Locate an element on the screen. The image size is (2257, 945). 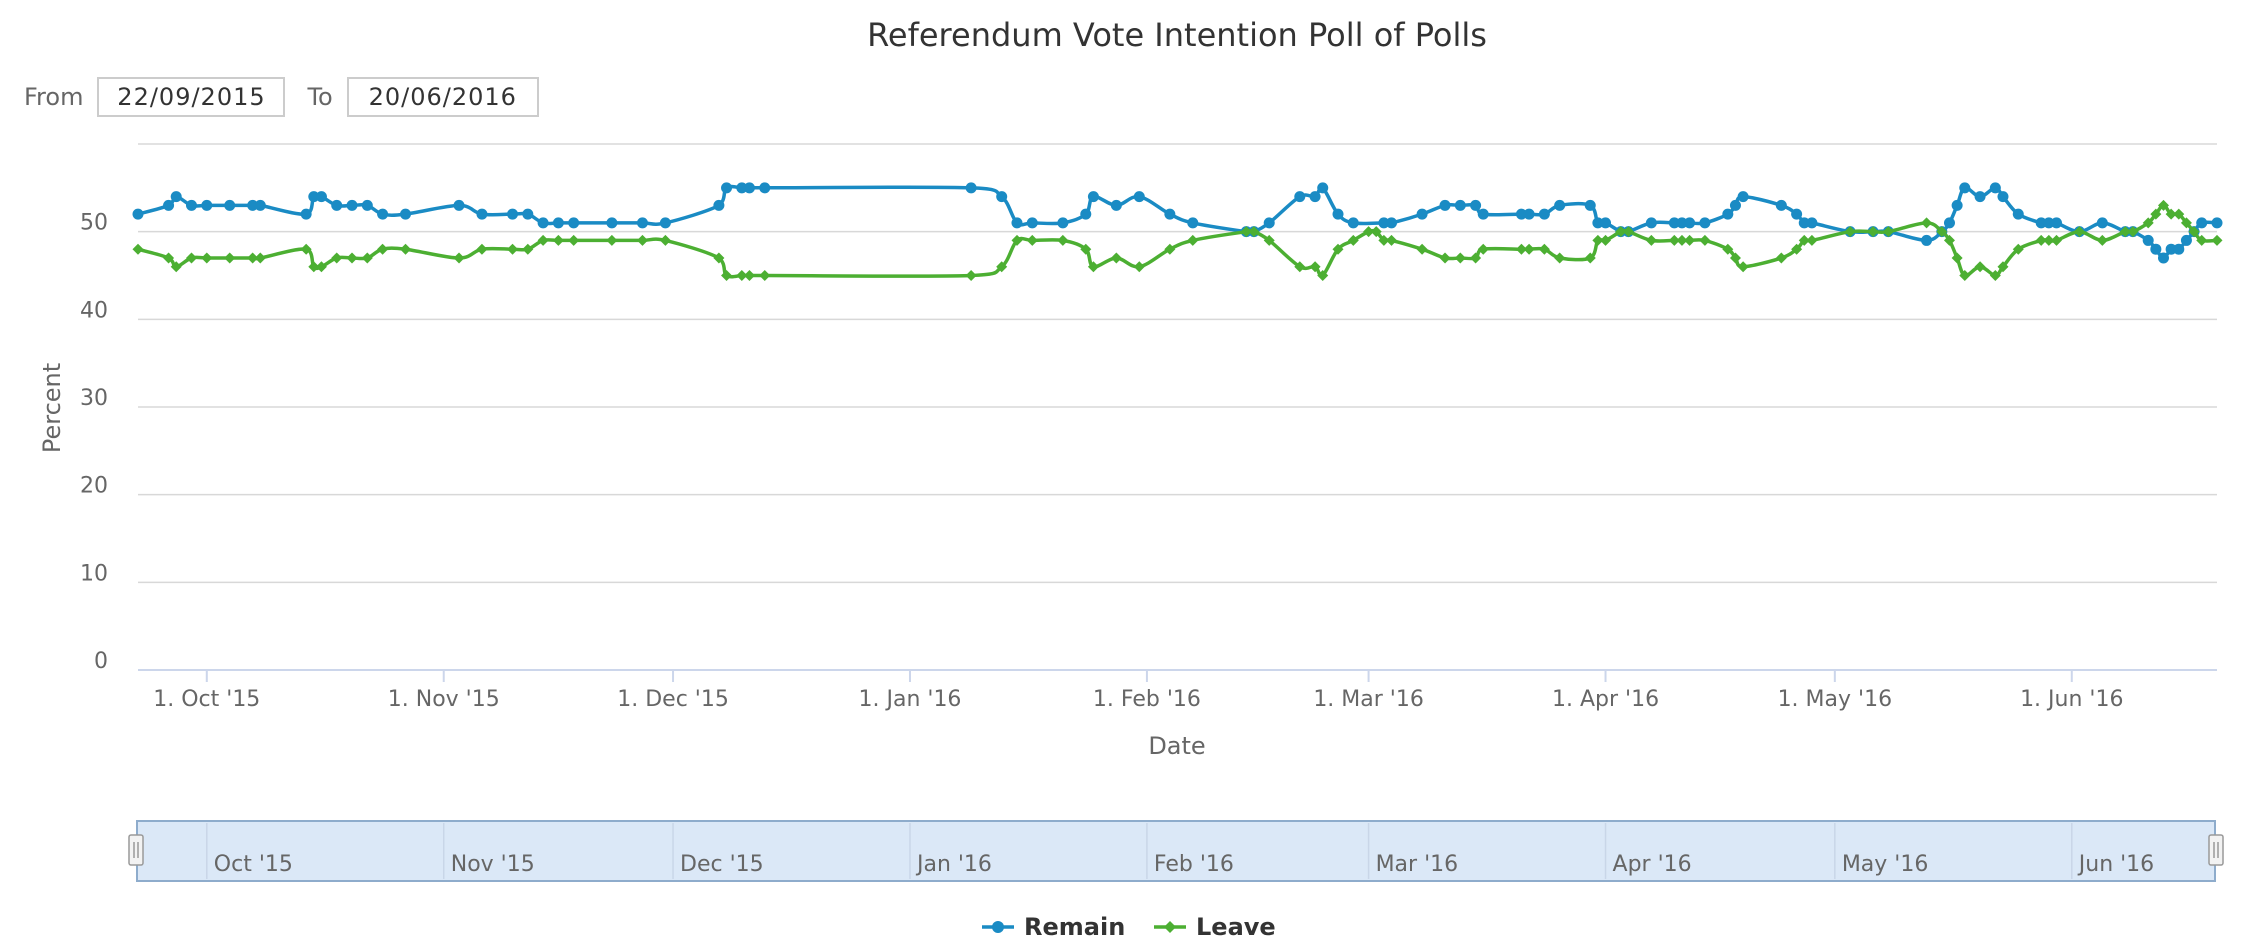
to-date-input: 20/06/2016 is located at coordinates (442, 97).